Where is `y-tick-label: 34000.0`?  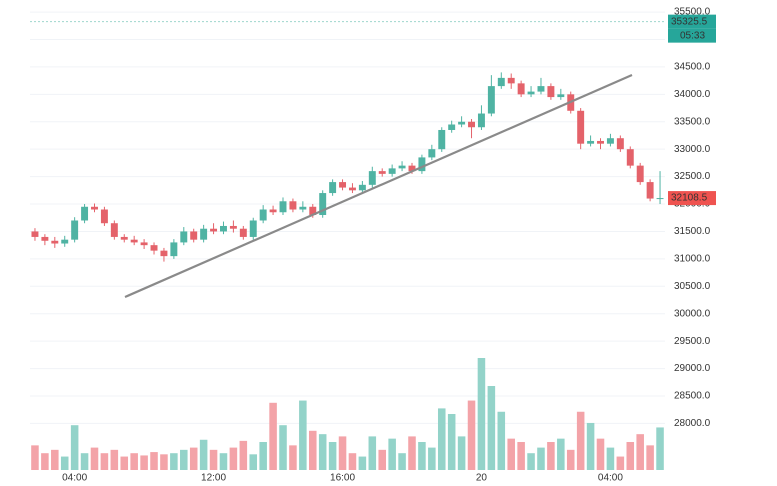
y-tick-label: 34000.0 is located at coordinates (692, 94).